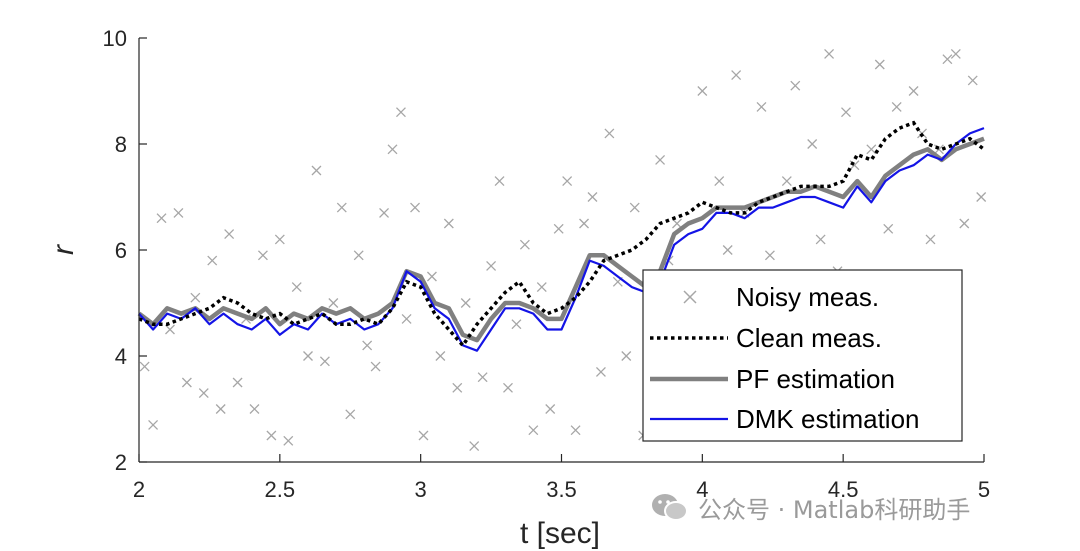 Image resolution: width=1080 pixels, height=551 pixels. I want to click on y-tick-label: 10, so click(115, 38).